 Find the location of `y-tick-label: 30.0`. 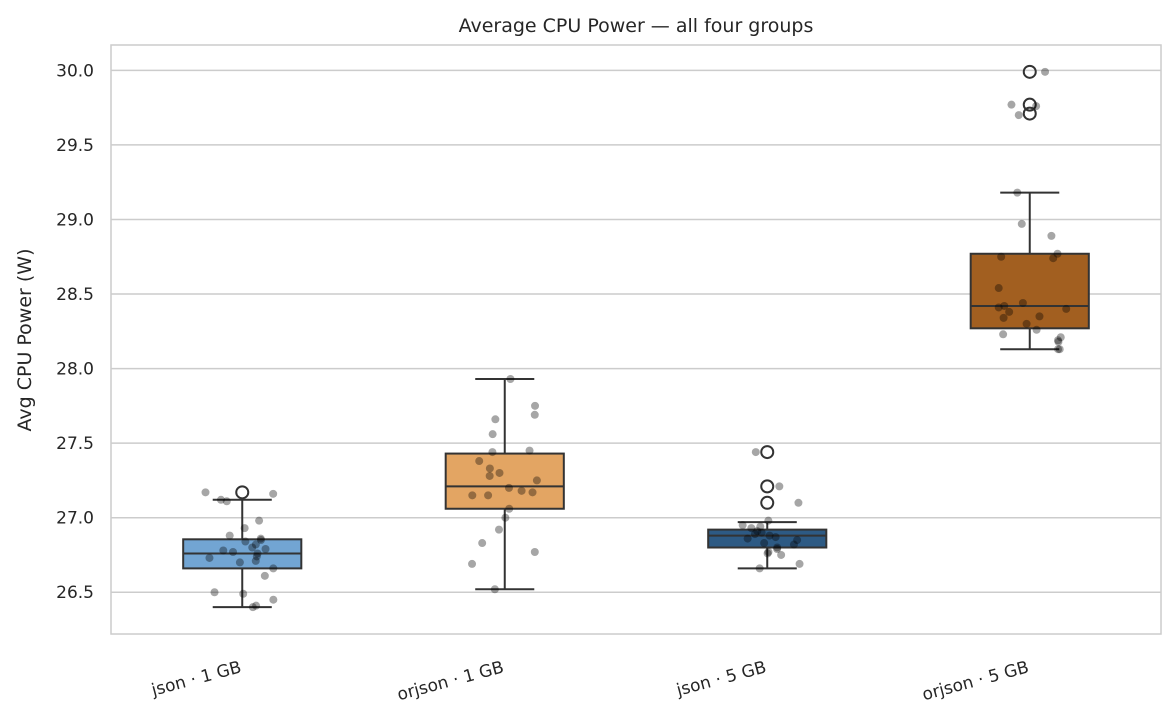

y-tick-label: 30.0 is located at coordinates (75, 71).